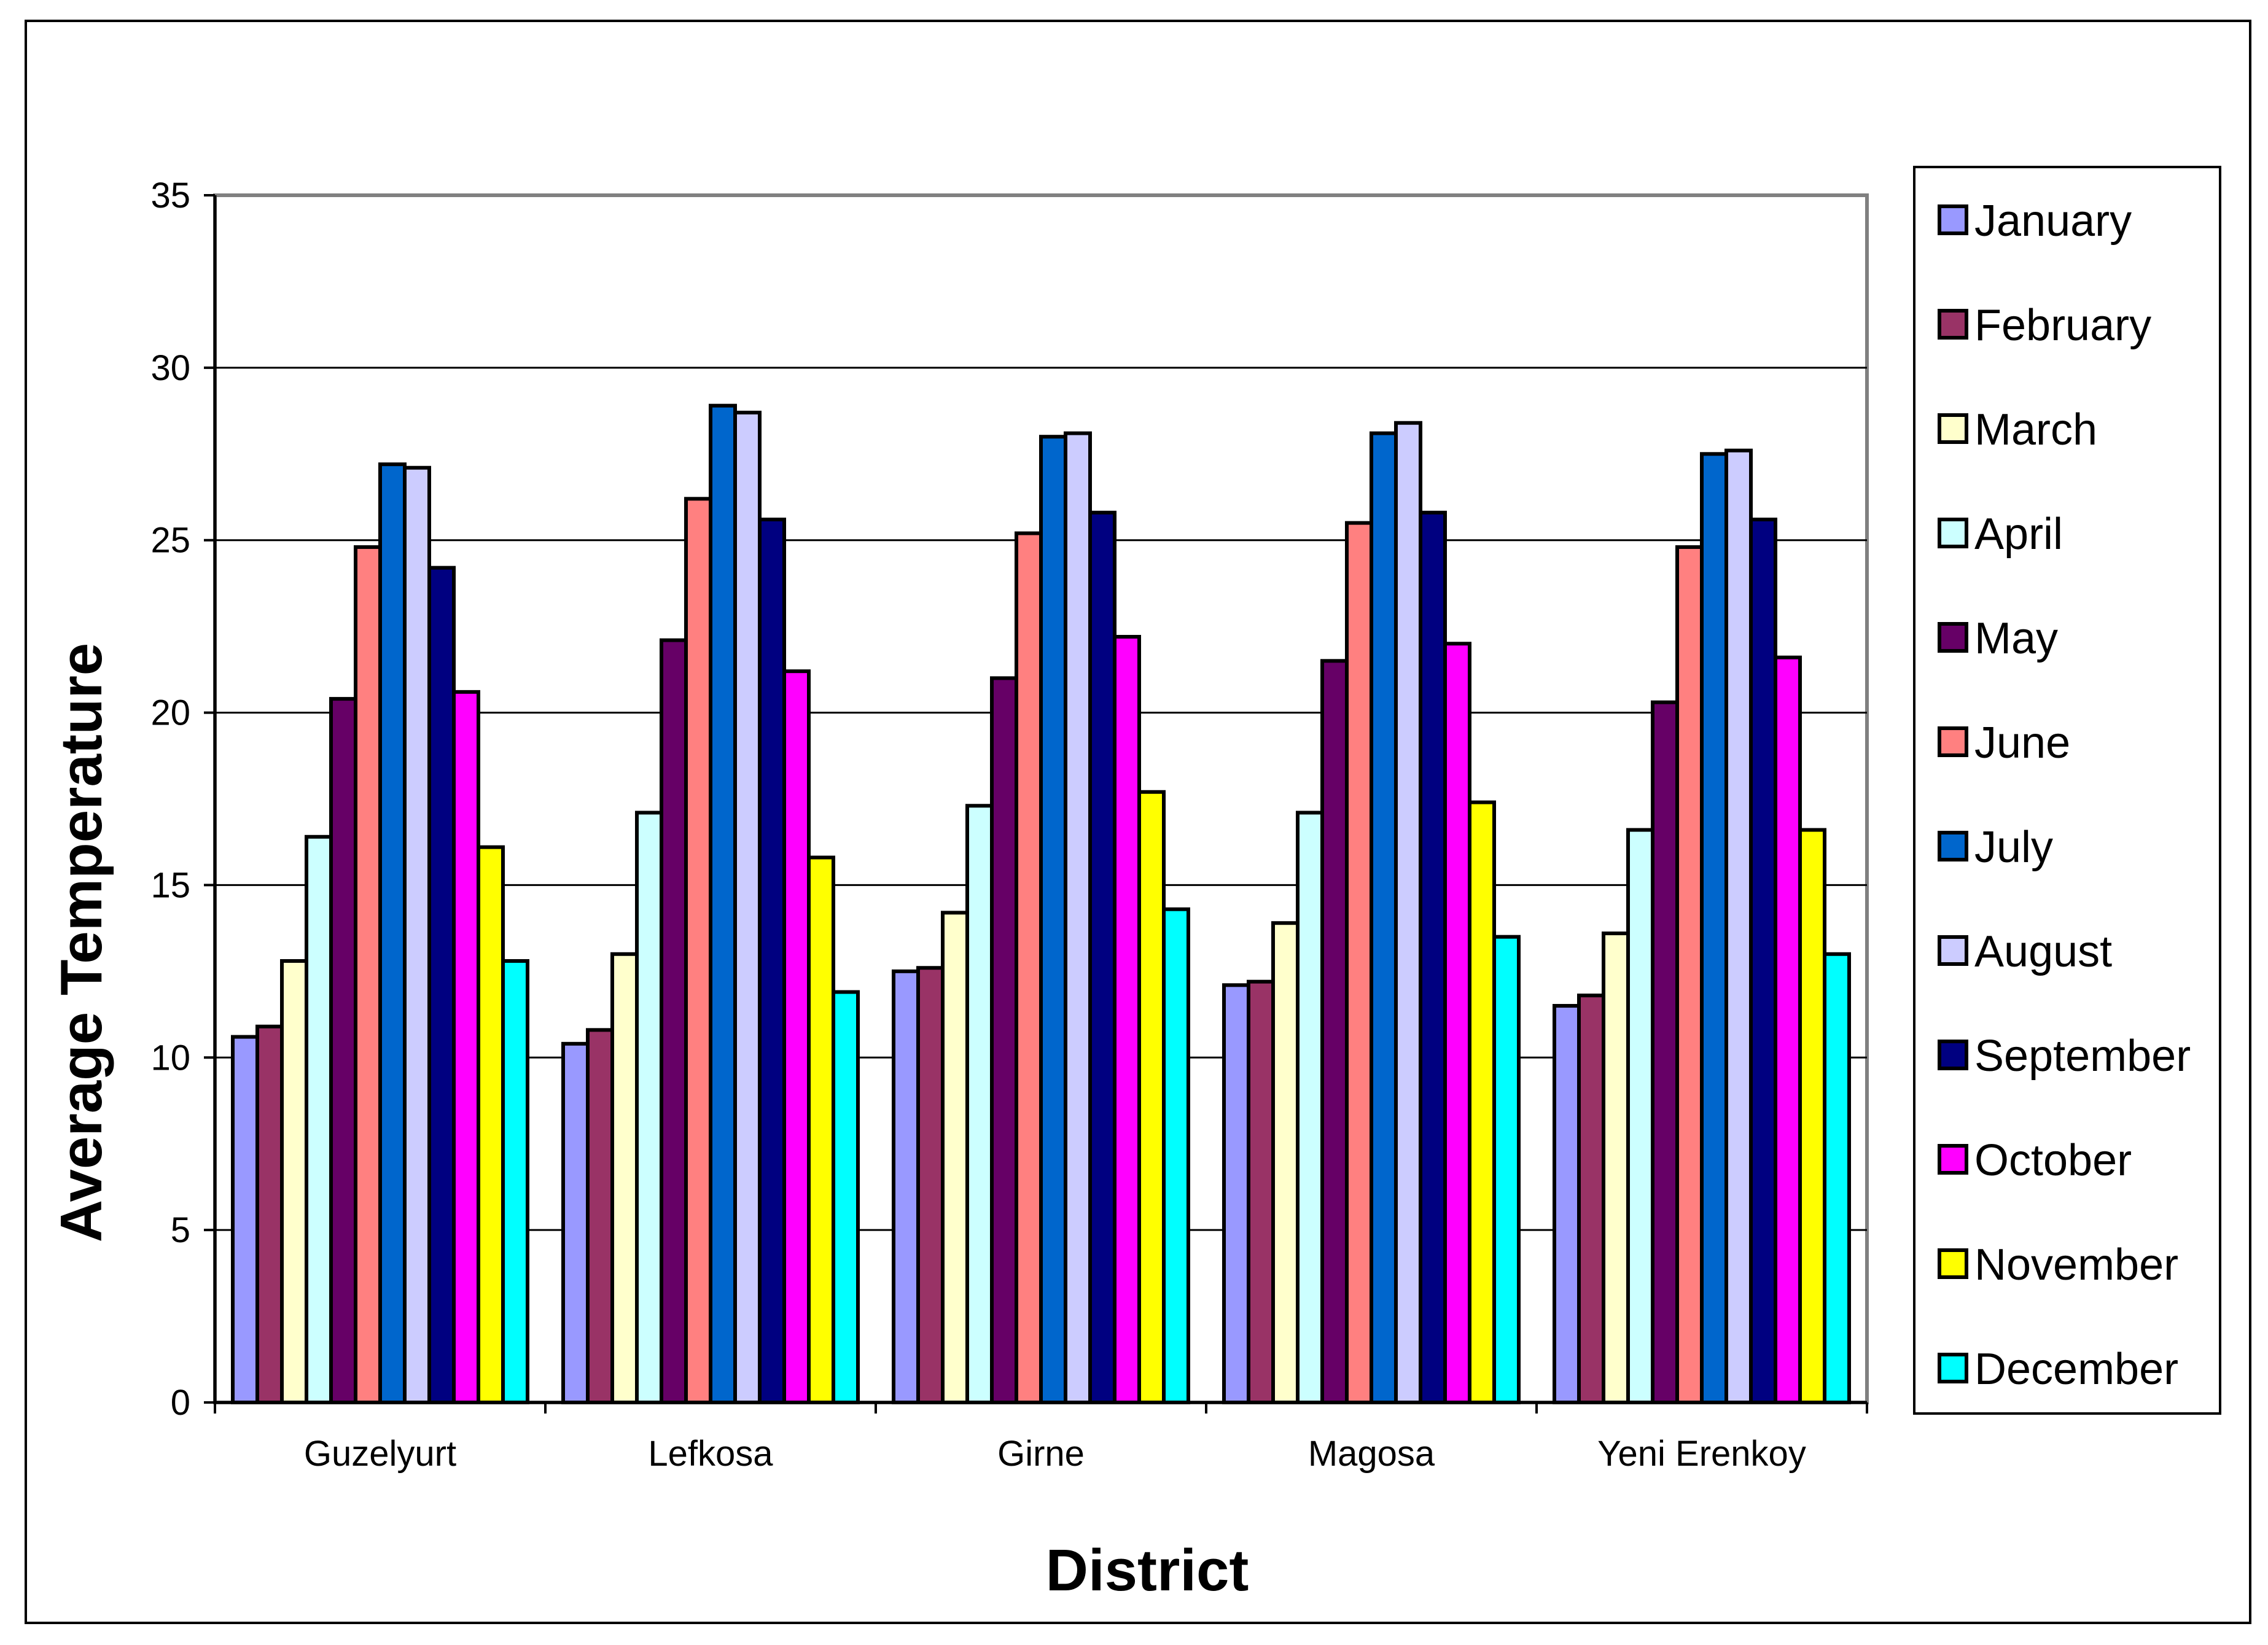 This screenshot has height=1645, width=2268. I want to click on legend-label: September, so click(2083, 1056).